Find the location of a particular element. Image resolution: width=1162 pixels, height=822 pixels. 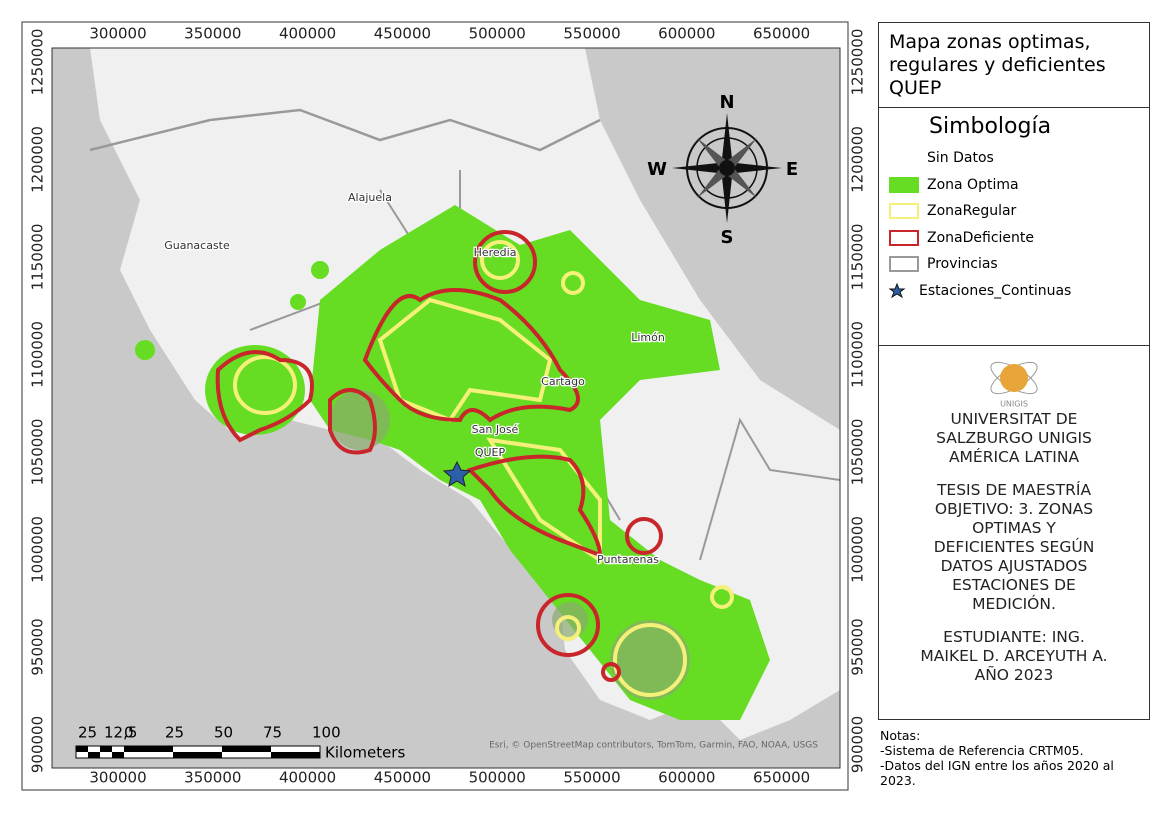

x-tick-top: 500000 is located at coordinates (497, 34).